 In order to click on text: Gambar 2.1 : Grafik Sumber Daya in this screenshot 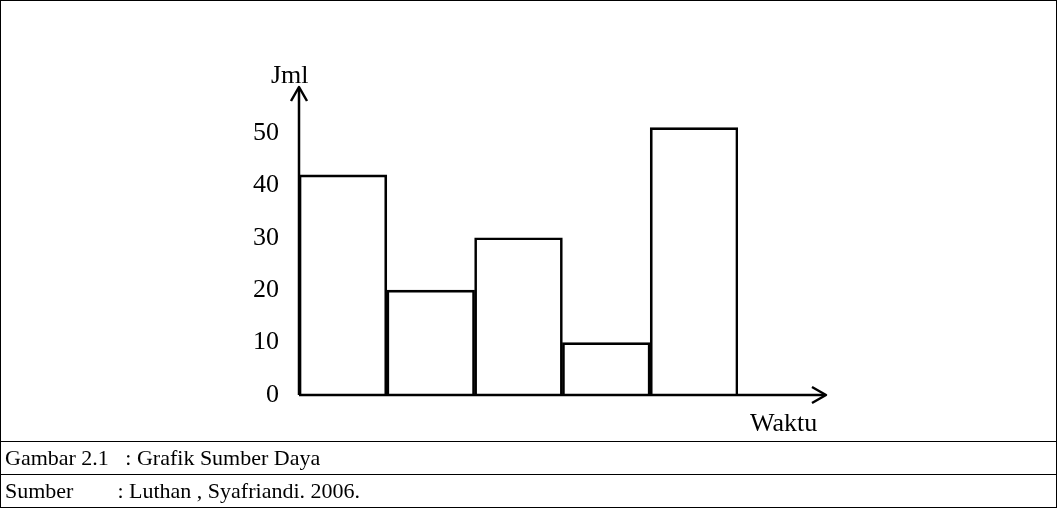, I will do `click(528, 457)`.